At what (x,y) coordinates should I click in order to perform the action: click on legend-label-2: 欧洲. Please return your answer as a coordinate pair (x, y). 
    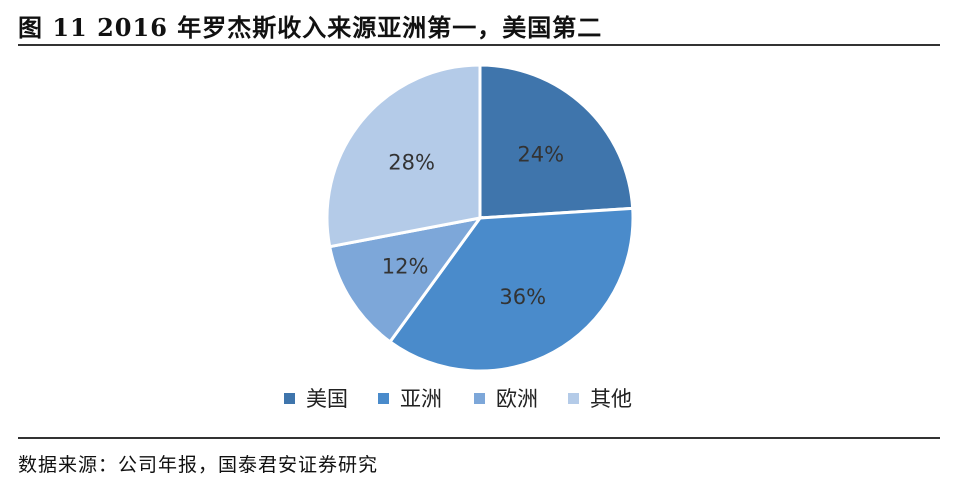
    Looking at the image, I should click on (517, 399).